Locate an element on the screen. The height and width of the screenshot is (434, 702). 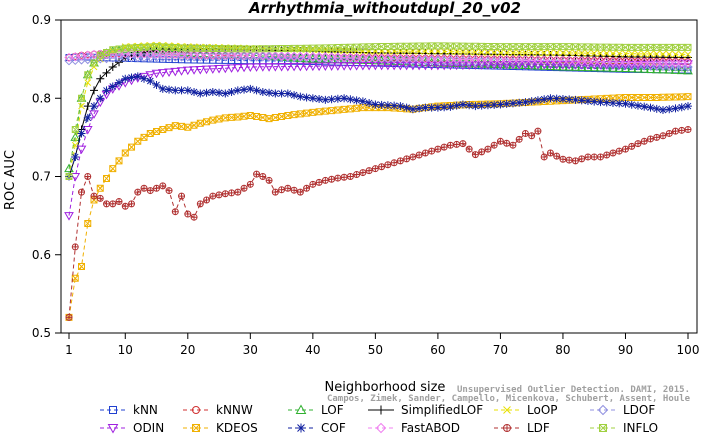
series-fastabod is located at coordinates (378, 58).